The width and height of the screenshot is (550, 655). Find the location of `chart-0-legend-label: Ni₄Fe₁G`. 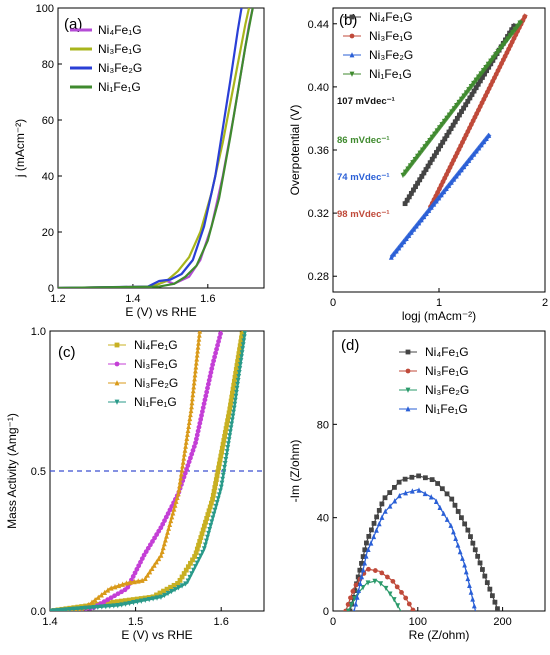

chart-0-legend-label: Ni₄Fe₁G is located at coordinates (120, 30).